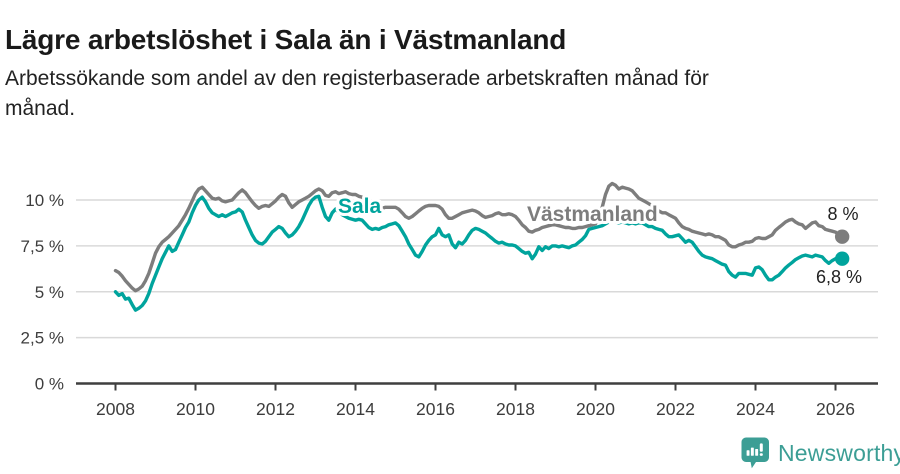 Image resolution: width=900 pixels, height=474 pixels. What do you see at coordinates (44, 200) in the screenshot?
I see `y-tick-label-10: 10 %` at bounding box center [44, 200].